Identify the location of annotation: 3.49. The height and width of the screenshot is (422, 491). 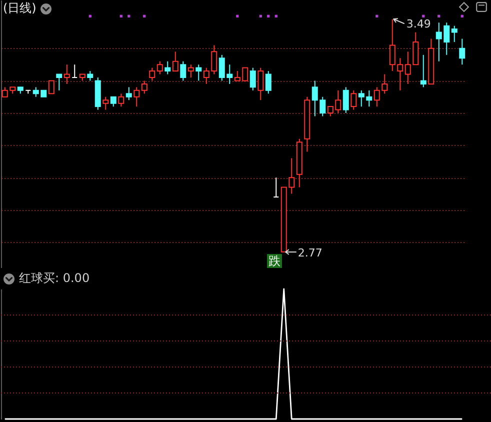
(418, 23).